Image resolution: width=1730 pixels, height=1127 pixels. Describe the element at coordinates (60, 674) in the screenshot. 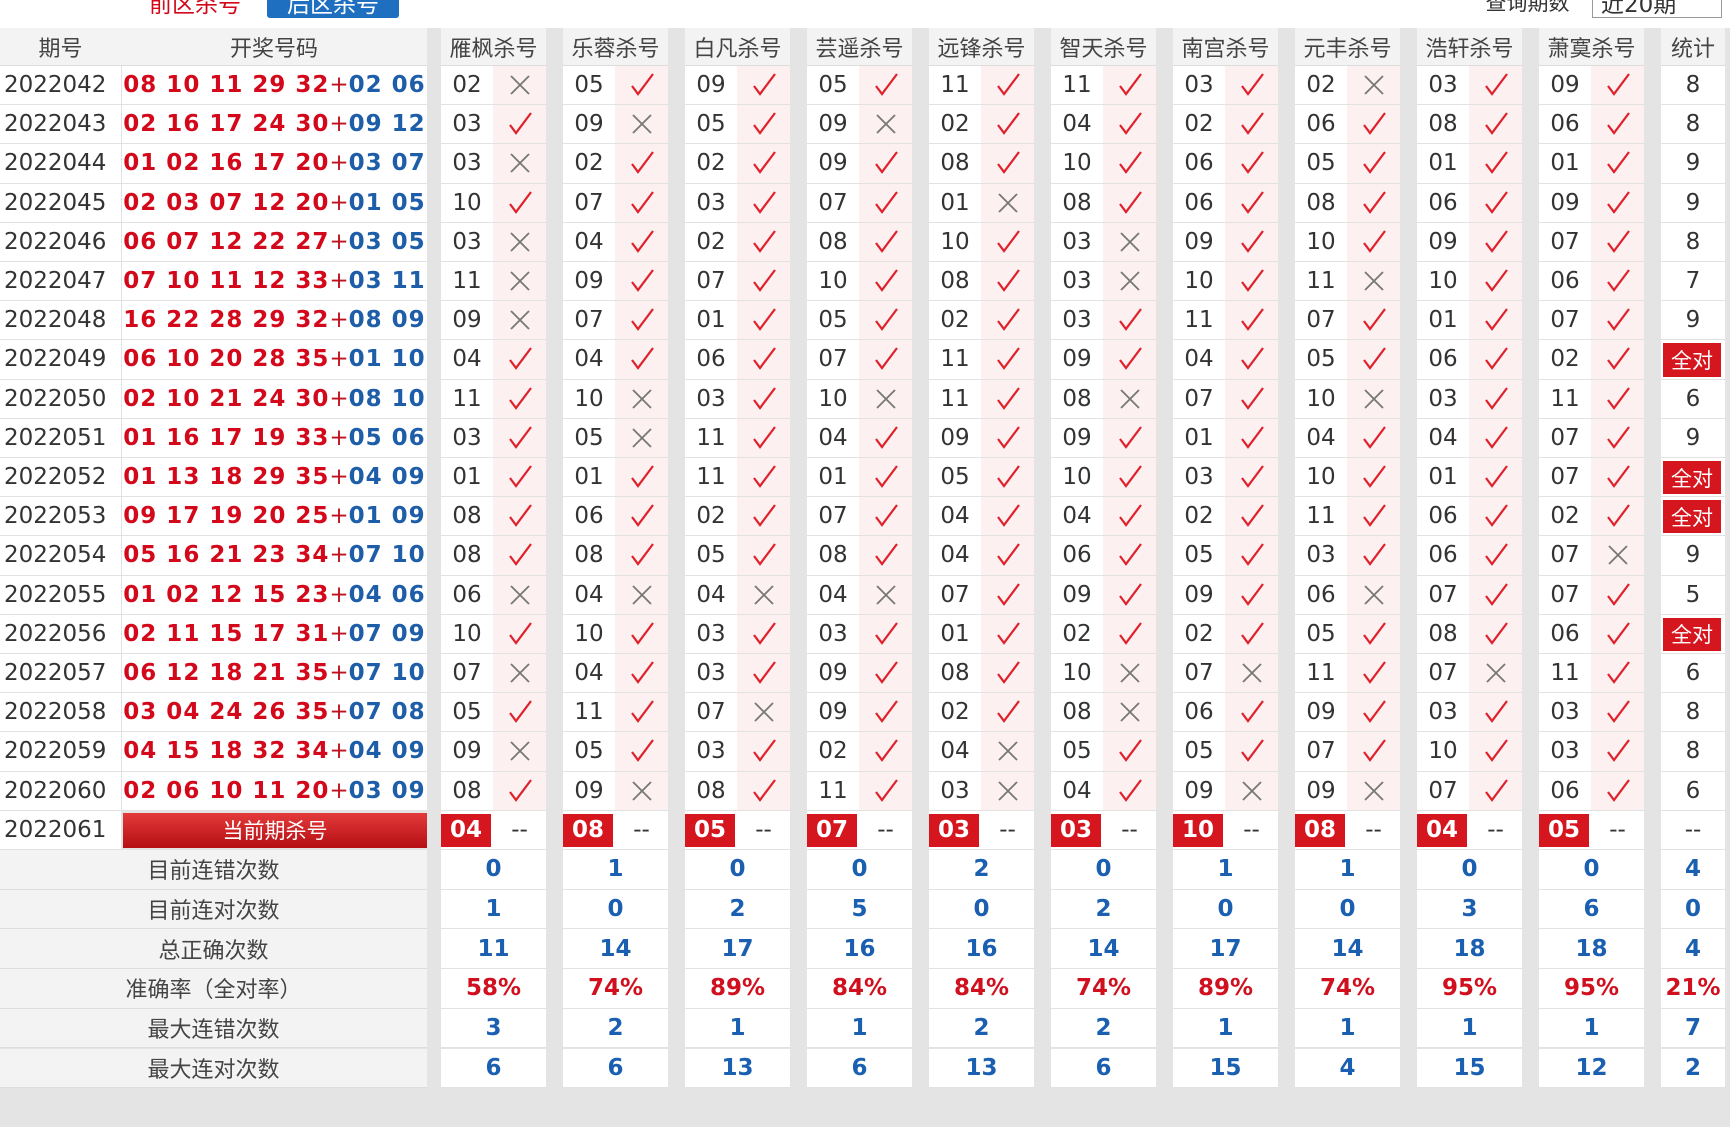

I see `period: 2022057` at that location.